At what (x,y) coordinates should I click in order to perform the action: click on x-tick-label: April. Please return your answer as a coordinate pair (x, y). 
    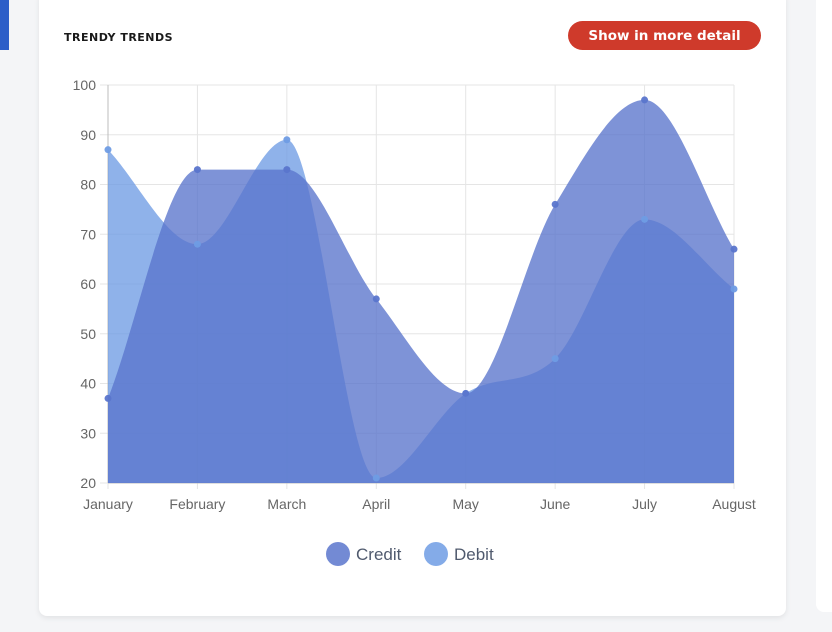
    Looking at the image, I should click on (376, 504).